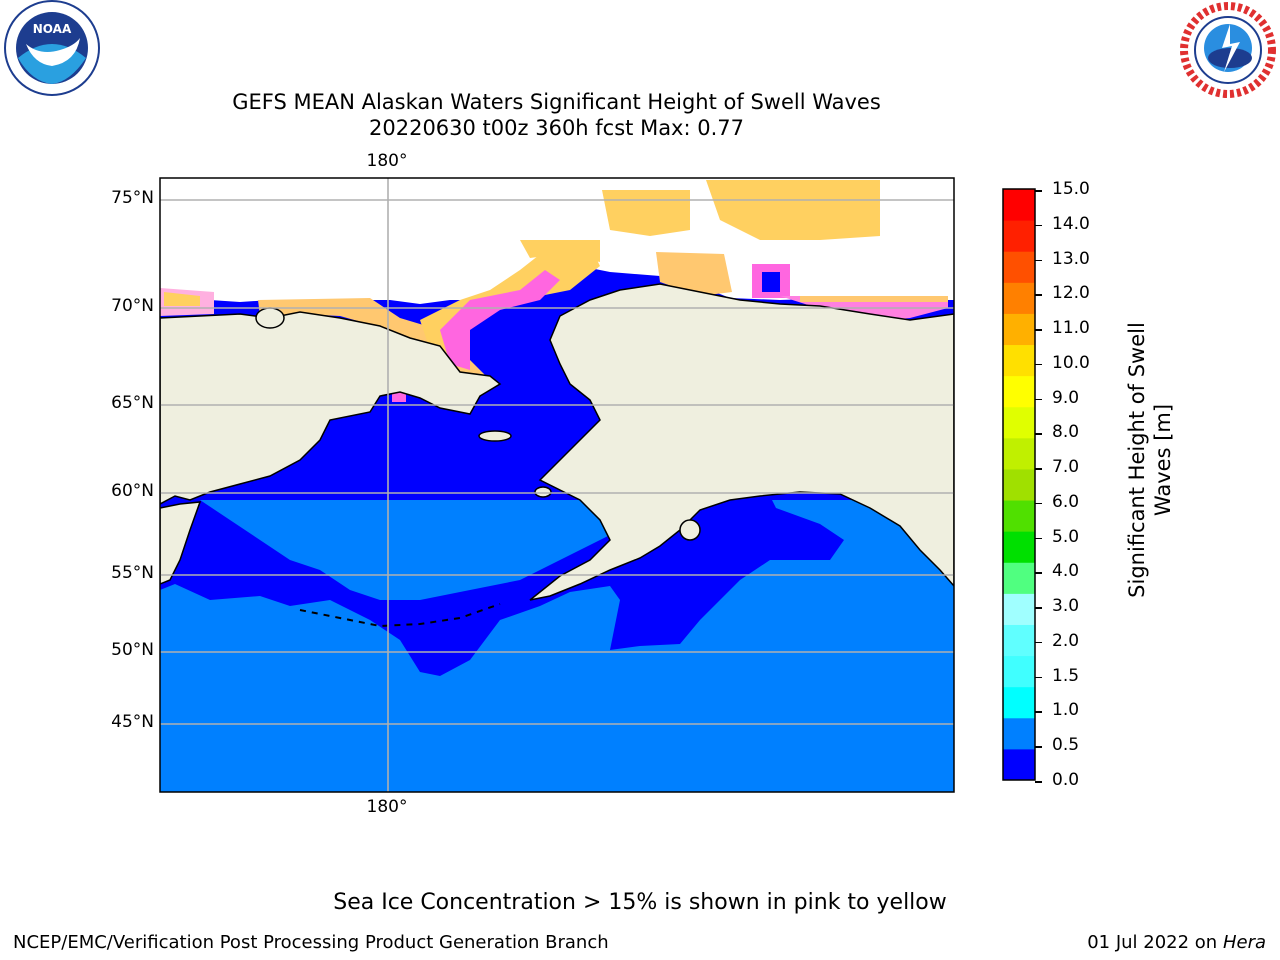  Describe the element at coordinates (132, 198) in the screenshot. I see `lat-label: 75°N` at that location.